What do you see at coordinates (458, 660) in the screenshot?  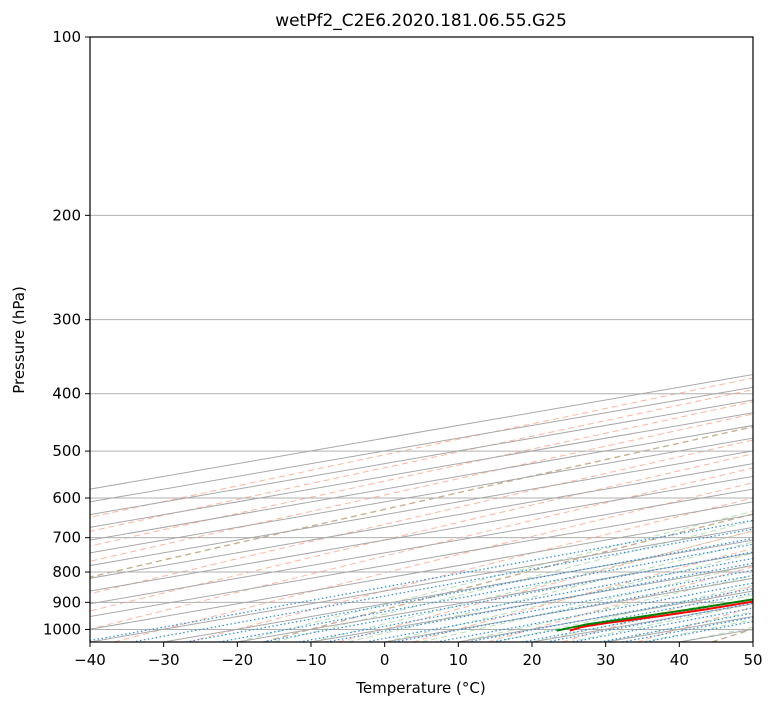 I see `x-tick-label: 10` at bounding box center [458, 660].